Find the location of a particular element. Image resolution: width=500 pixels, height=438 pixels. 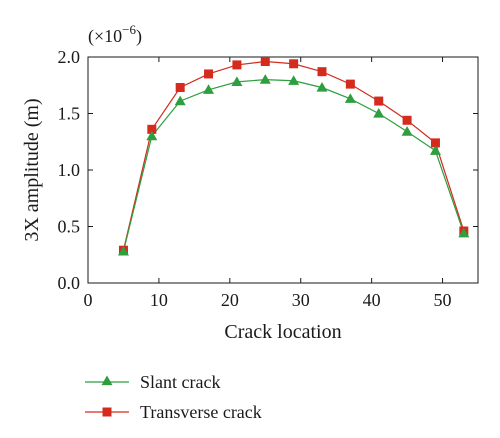

x-tick-label: 0 is located at coordinates (88, 300).